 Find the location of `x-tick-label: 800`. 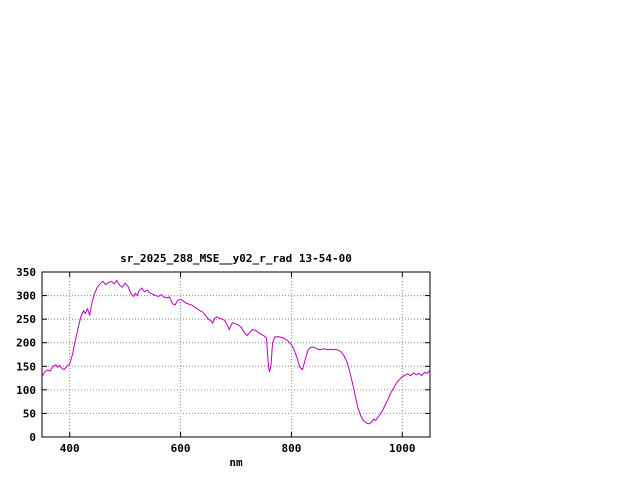

x-tick-label: 800 is located at coordinates (291, 448).